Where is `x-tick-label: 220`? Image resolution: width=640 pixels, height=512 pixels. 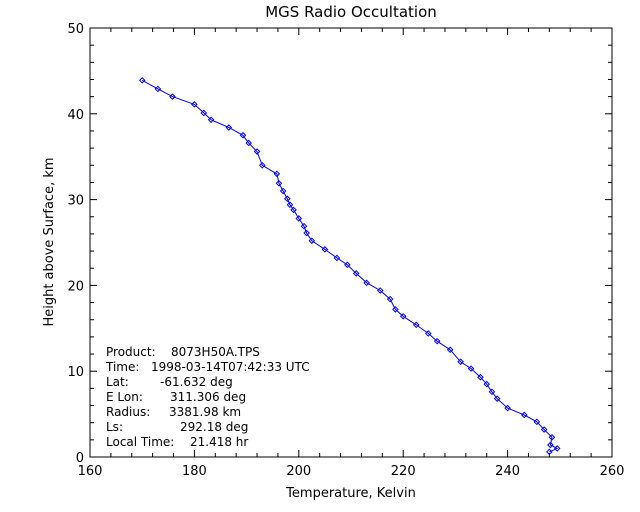
x-tick-label: 220 is located at coordinates (403, 471).